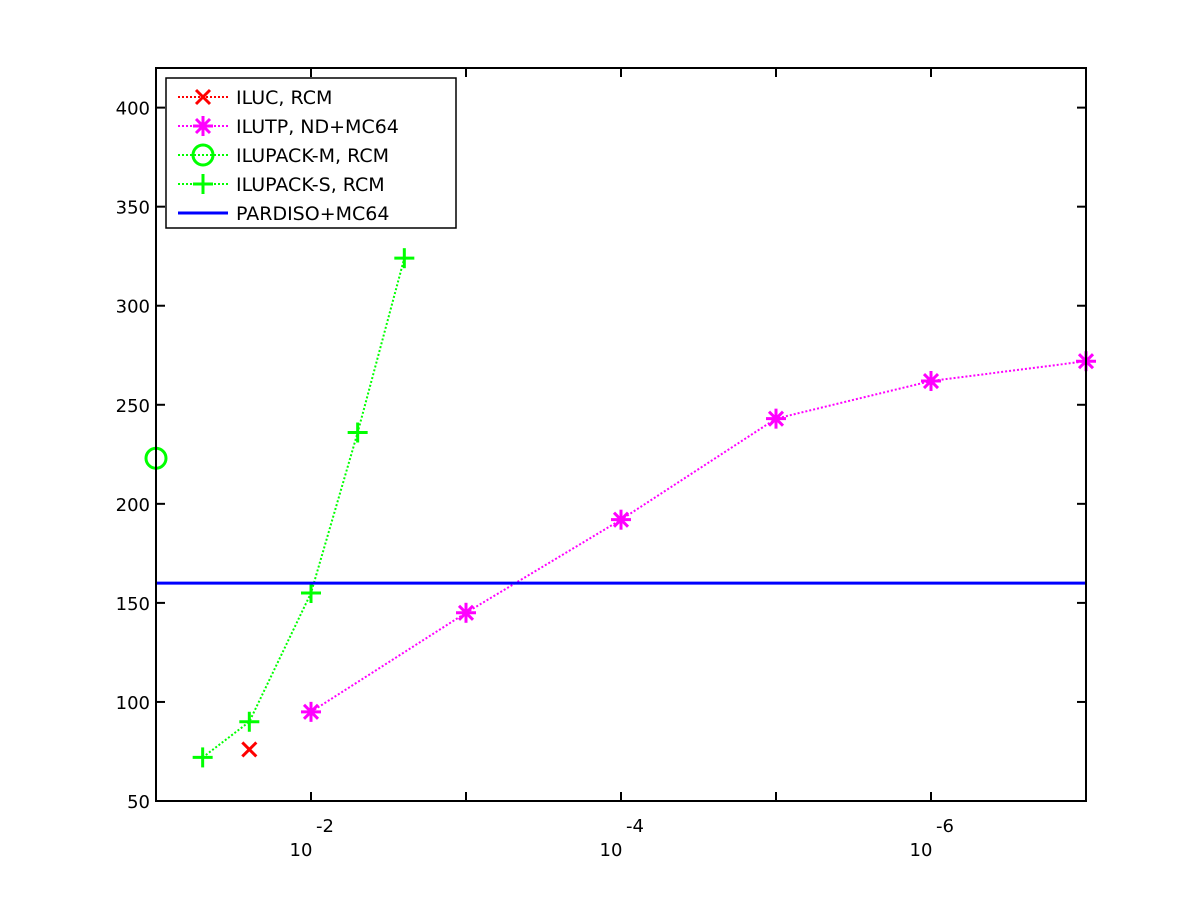 The image size is (1200, 900). I want to click on y-tick-label-2: 150, so click(133, 604).